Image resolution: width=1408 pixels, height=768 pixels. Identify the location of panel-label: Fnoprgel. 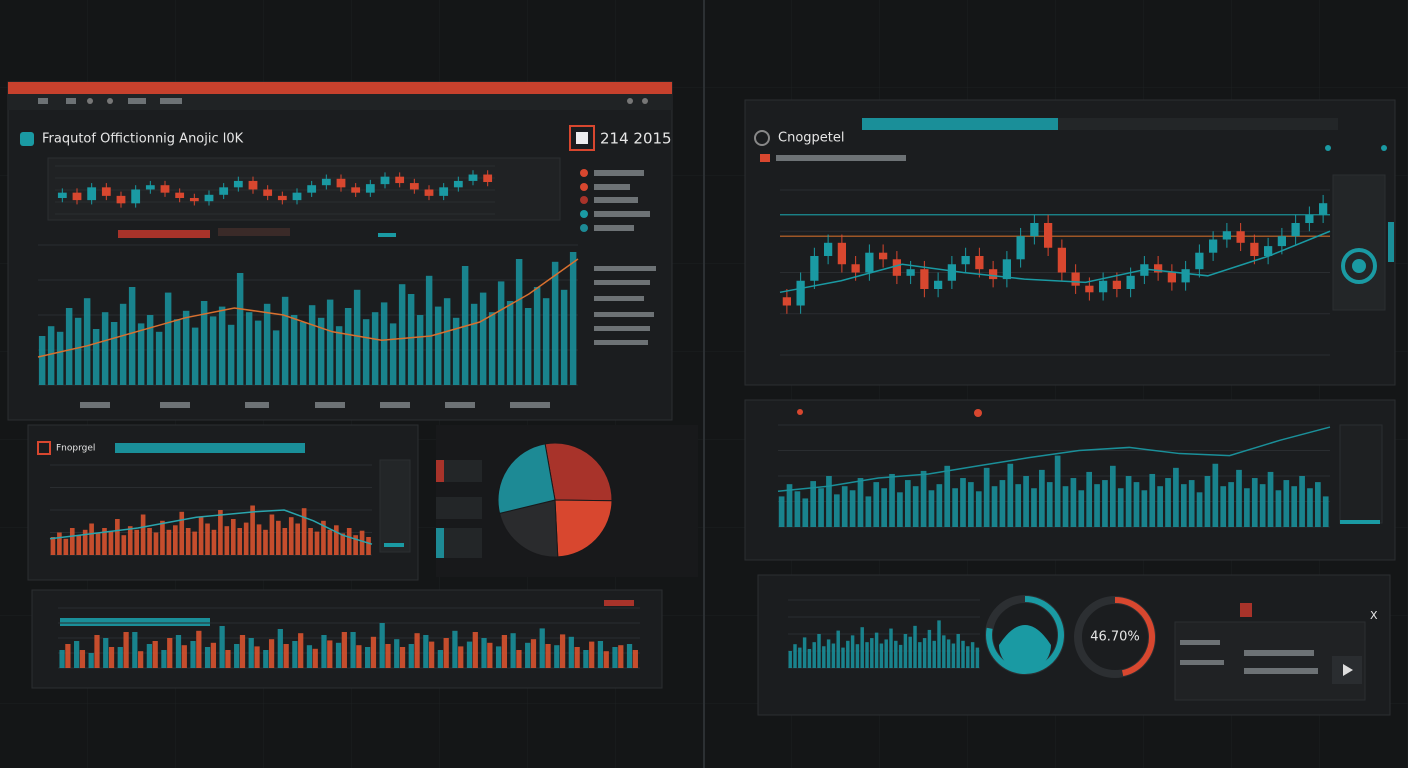
(75, 449).